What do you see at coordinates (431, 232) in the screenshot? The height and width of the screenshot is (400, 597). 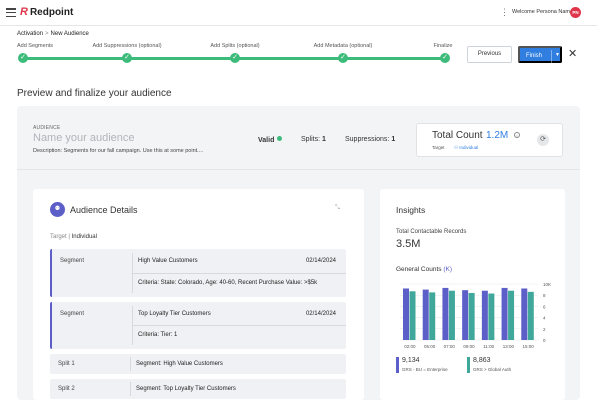 I see `contactable-label: Total Contactable Records` at bounding box center [431, 232].